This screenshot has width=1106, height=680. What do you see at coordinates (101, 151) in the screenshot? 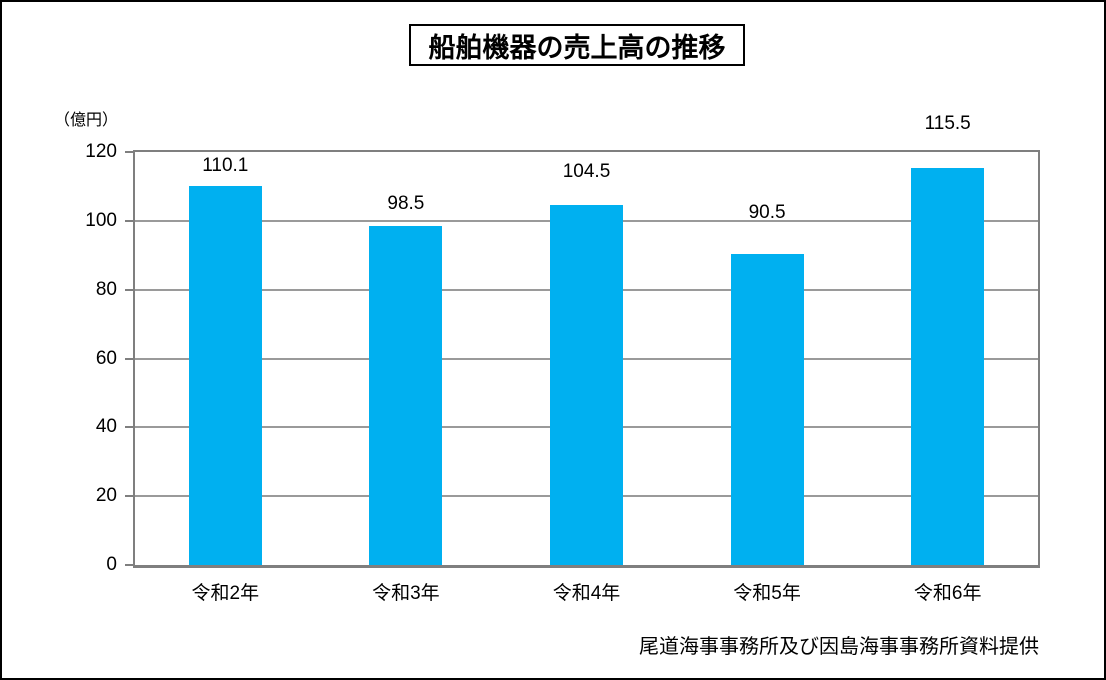
I see `y-axis-tick-label: 120` at bounding box center [101, 151].